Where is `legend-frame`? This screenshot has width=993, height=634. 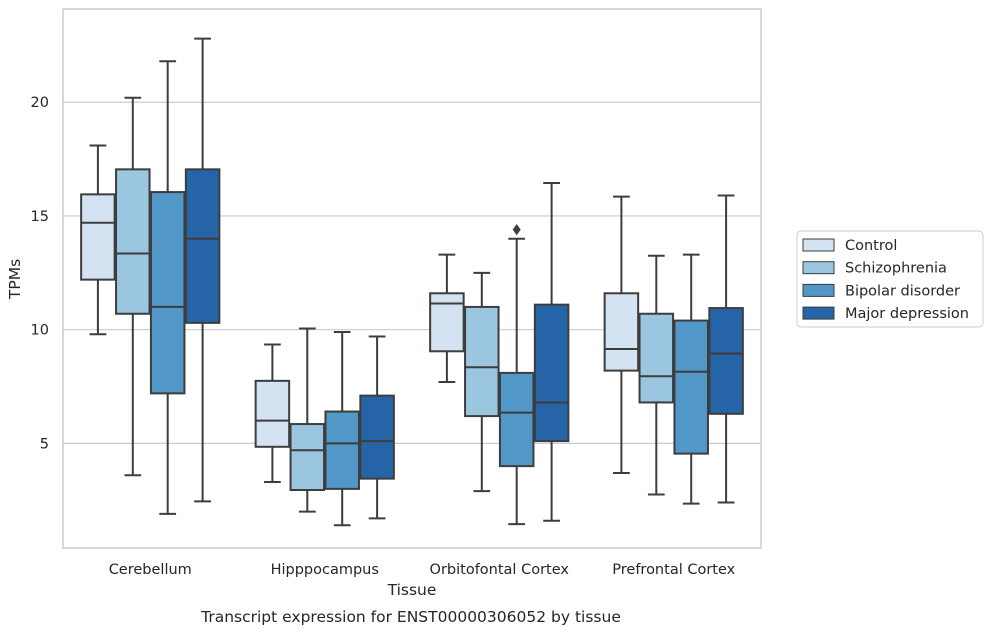
legend-frame is located at coordinates (890, 279).